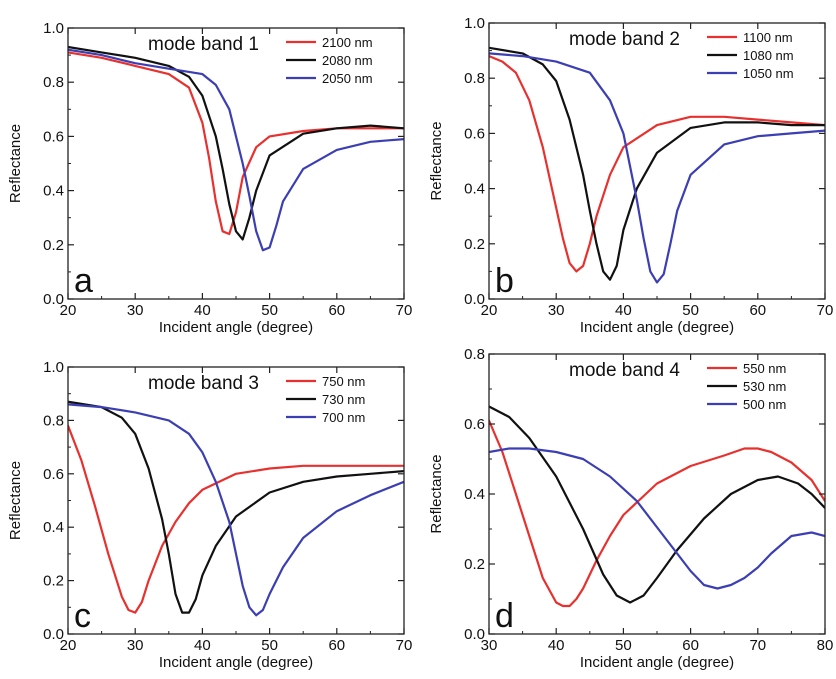 The image size is (836, 679). I want to click on legend-entry: 730 nm, so click(343, 399).